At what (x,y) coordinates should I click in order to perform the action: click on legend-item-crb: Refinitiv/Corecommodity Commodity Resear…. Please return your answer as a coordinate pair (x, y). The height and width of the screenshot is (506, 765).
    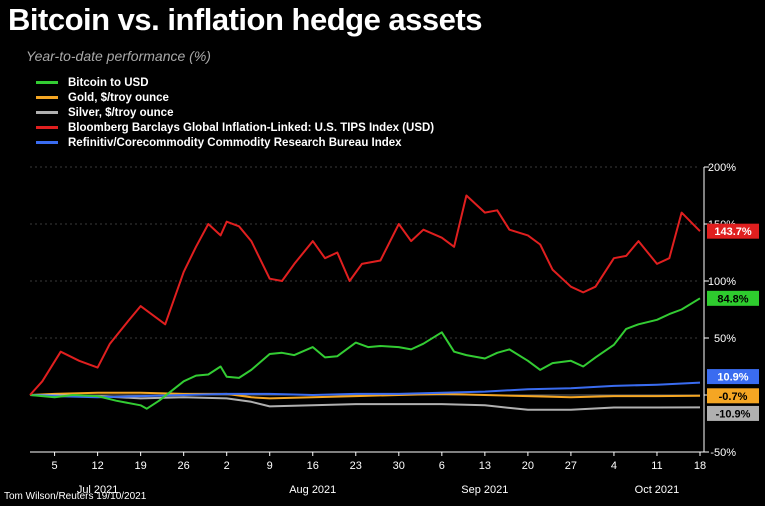
    Looking at the image, I should click on (235, 142).